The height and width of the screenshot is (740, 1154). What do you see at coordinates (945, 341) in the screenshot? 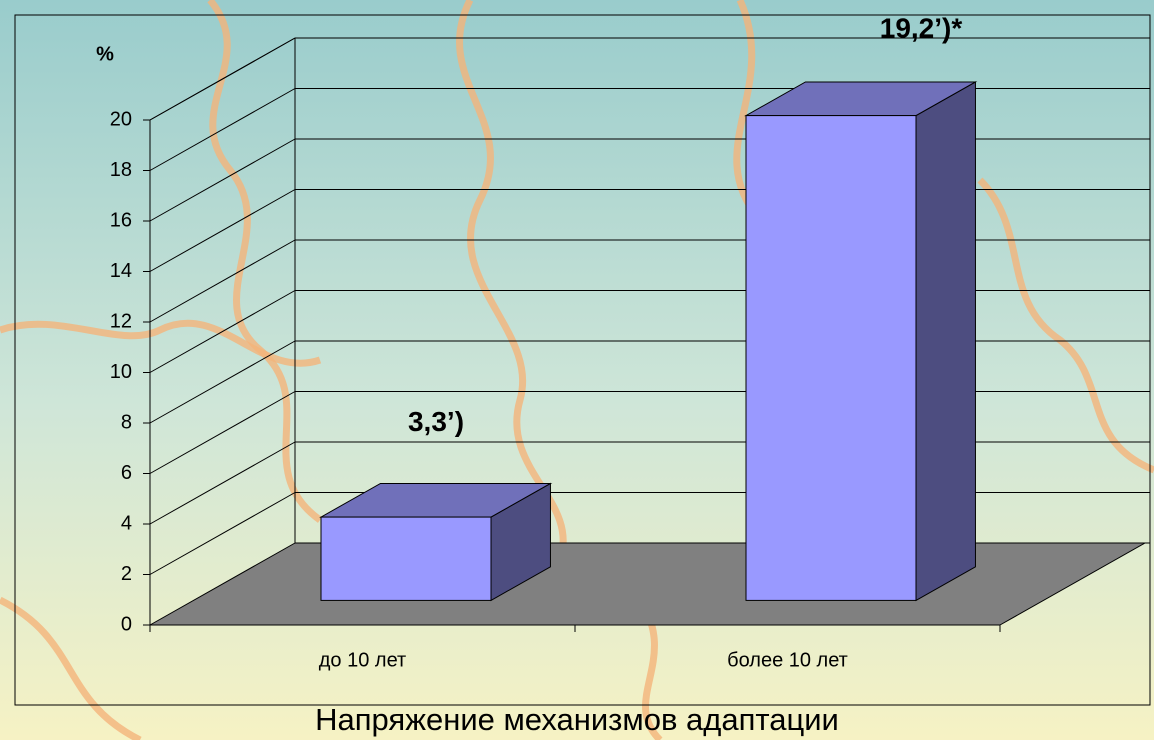
I see `bar-side` at bounding box center [945, 341].